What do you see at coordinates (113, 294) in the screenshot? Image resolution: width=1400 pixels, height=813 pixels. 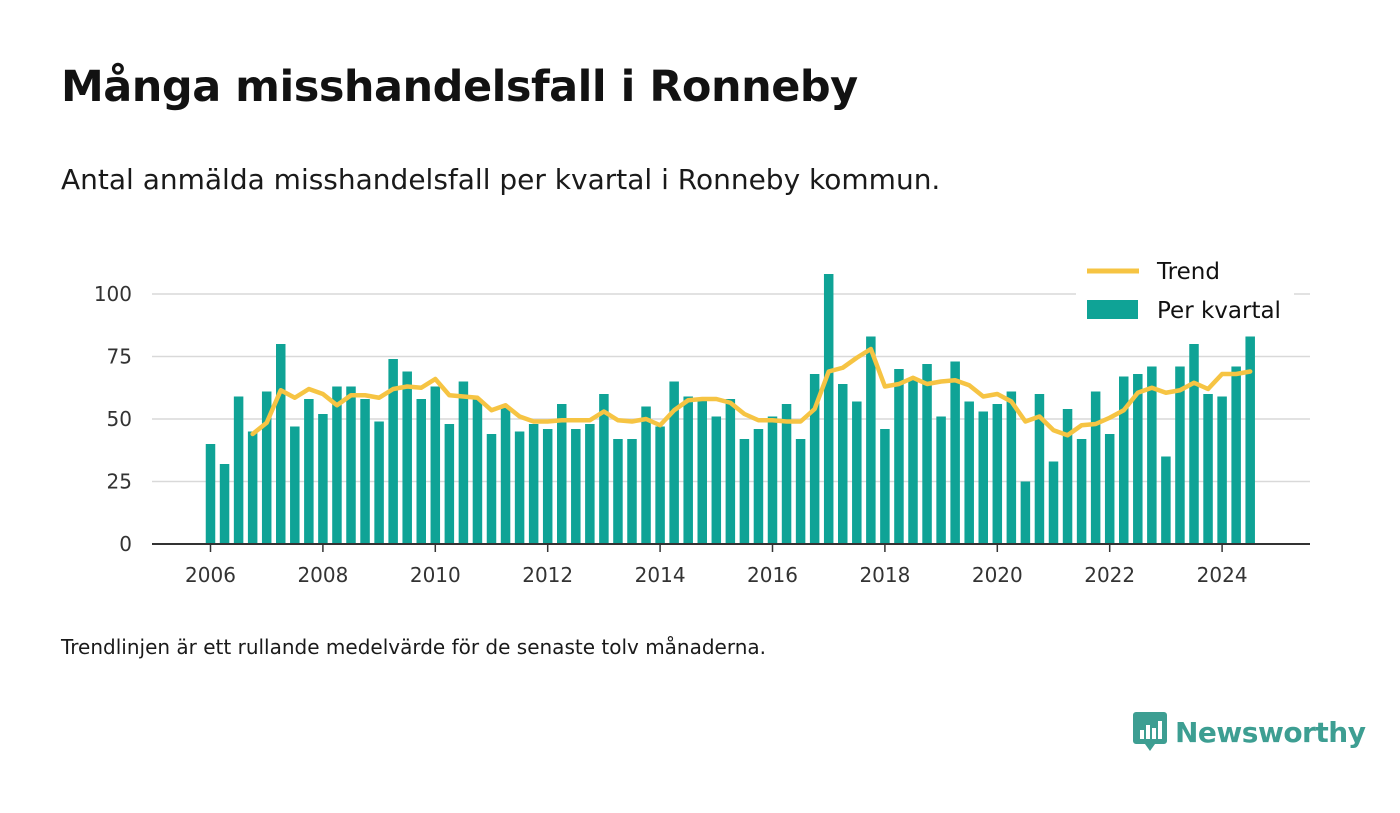 I see `y-tick-label: 100` at bounding box center [113, 294].